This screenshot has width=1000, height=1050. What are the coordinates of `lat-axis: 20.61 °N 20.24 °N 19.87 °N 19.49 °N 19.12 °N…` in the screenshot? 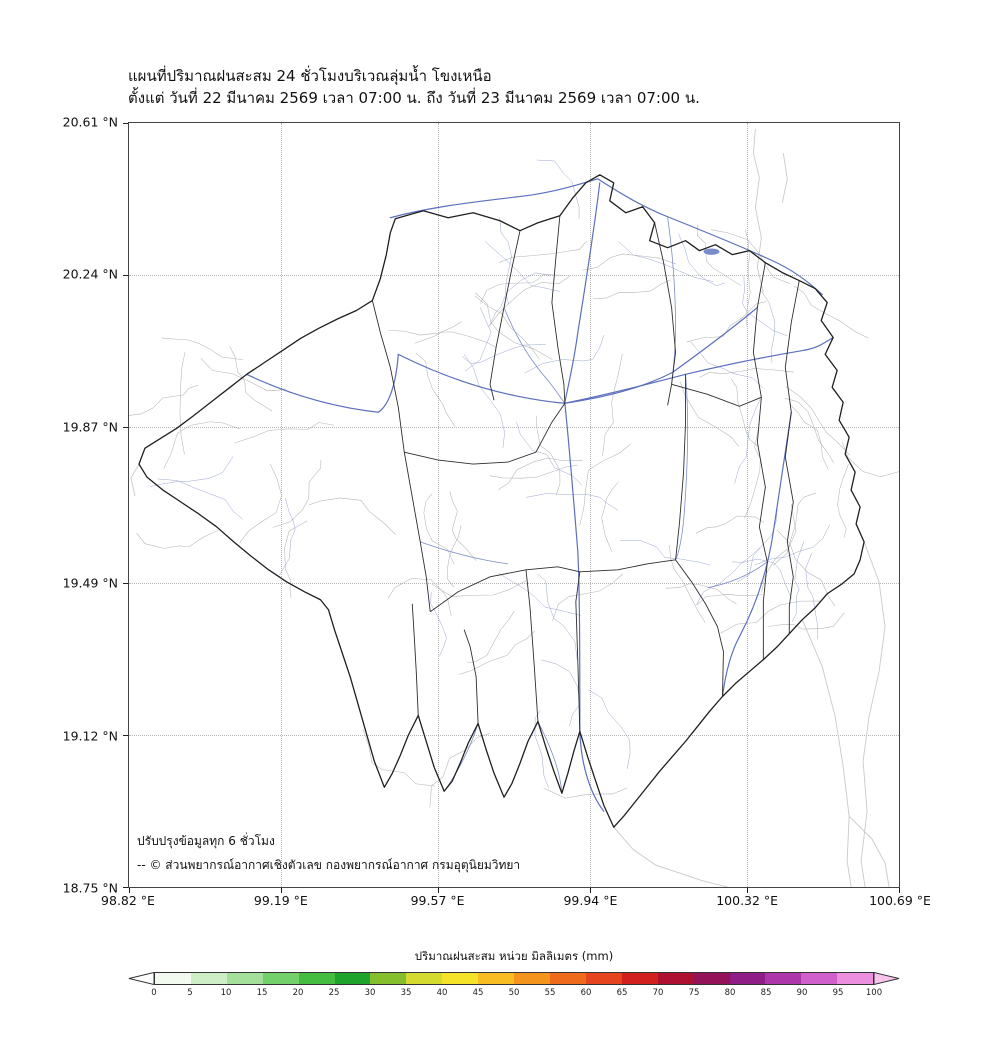 It's located at (62, 505).